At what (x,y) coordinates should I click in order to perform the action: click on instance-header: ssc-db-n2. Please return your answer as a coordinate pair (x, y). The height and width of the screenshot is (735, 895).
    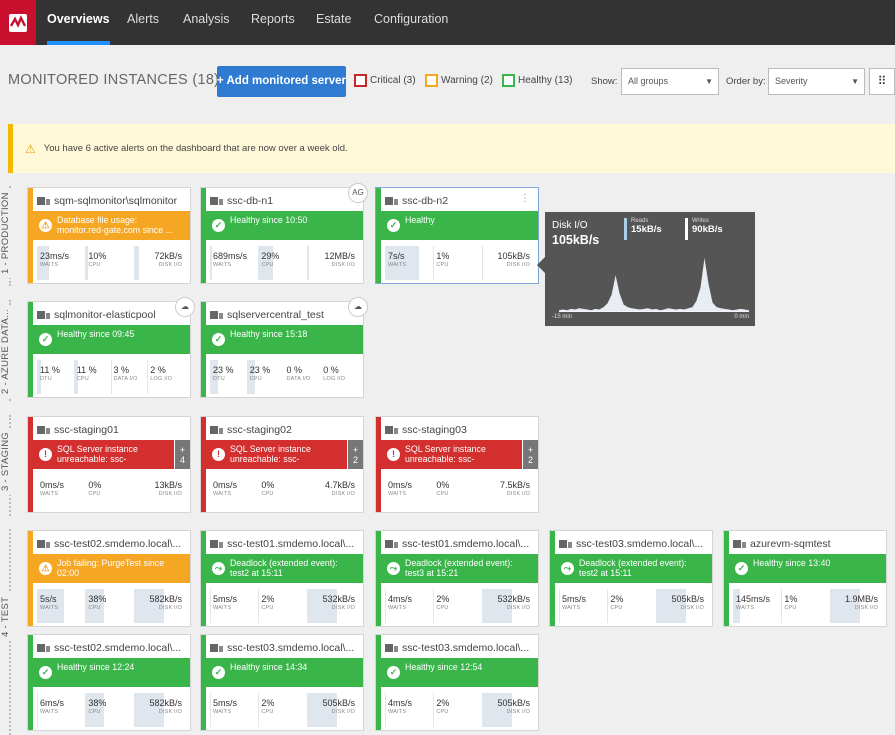
    Looking at the image, I should click on (459, 201).